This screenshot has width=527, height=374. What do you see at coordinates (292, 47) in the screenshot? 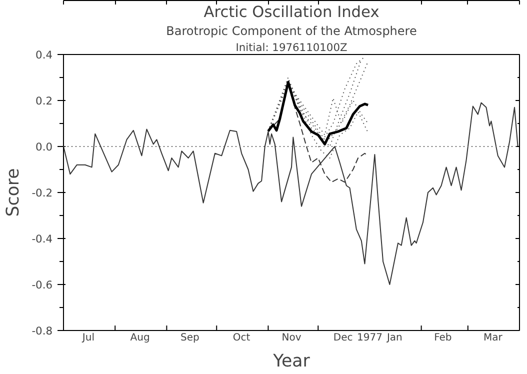
I see `text: Initial: 1976110100Z` at bounding box center [292, 47].